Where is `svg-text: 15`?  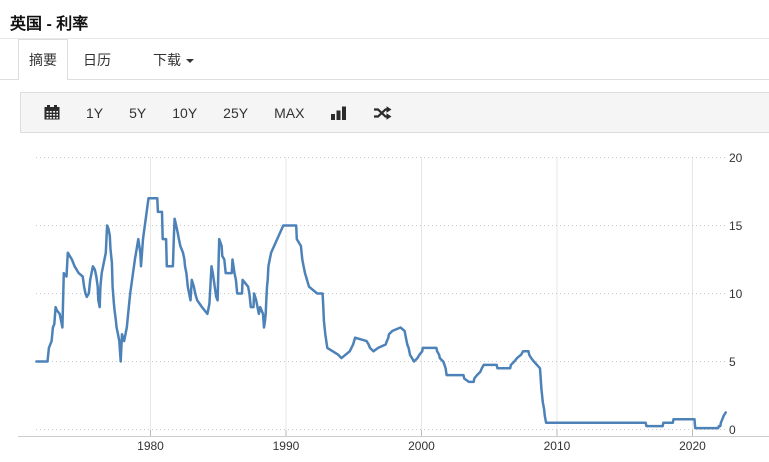 svg-text: 15 is located at coordinates (736, 226).